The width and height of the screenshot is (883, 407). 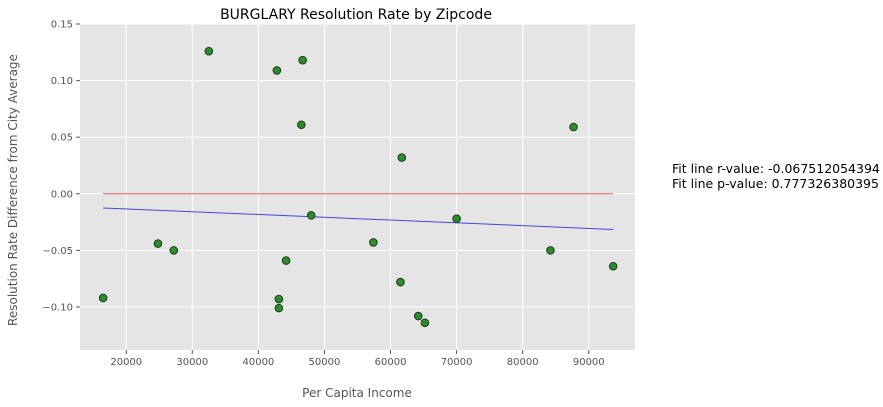 What do you see at coordinates (57, 307) in the screenshot?
I see `y-tick-label: −0.10` at bounding box center [57, 307].